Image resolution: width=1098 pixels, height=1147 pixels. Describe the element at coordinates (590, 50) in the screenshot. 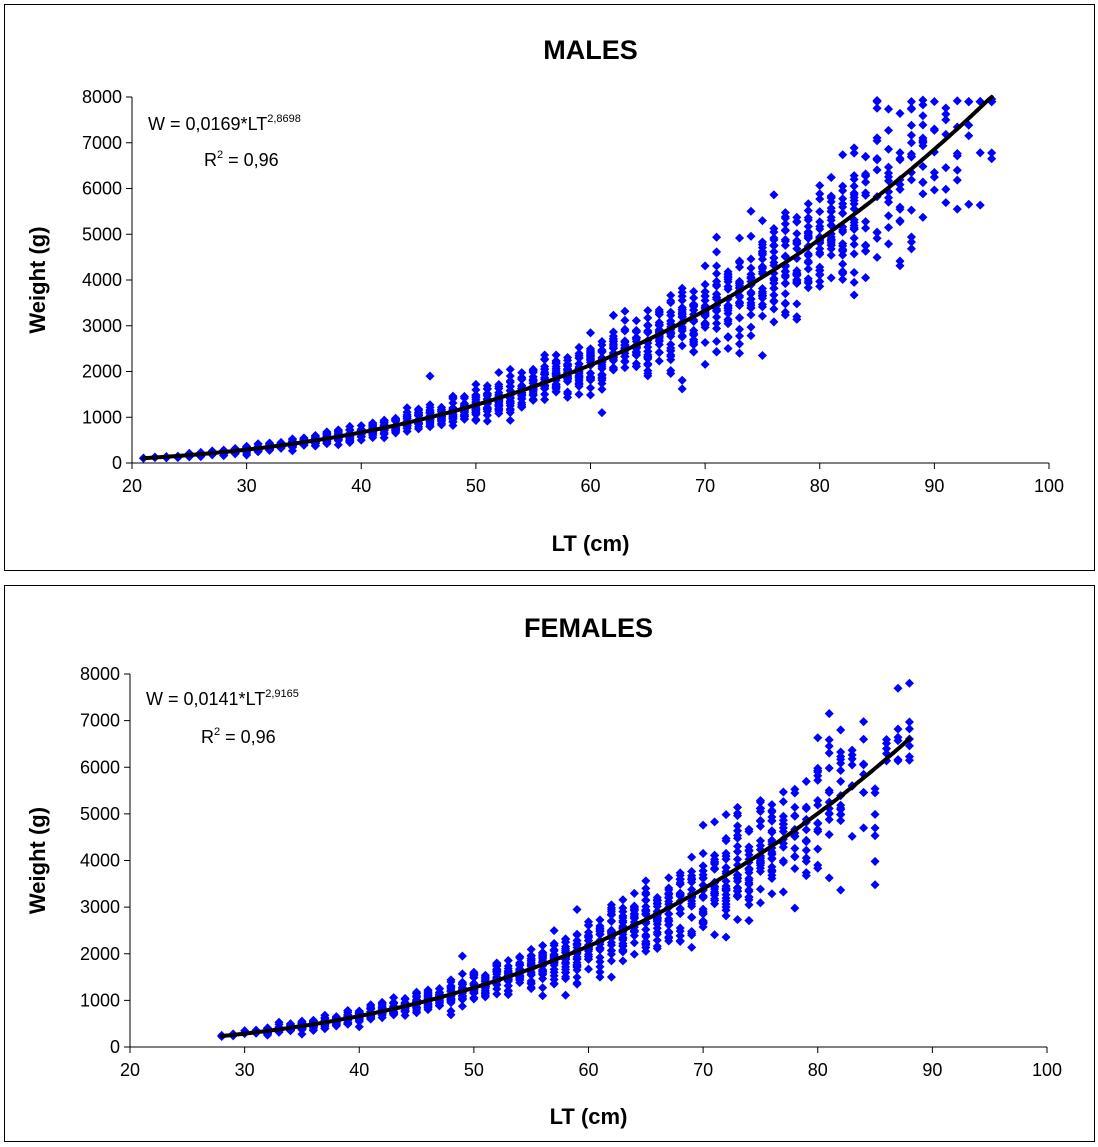

I see `chart-title: MALES` at that location.